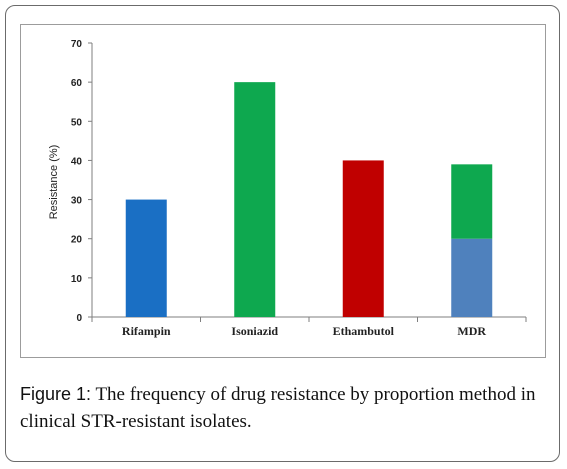 Image resolution: width=567 pixels, height=469 pixels. What do you see at coordinates (56, 394) in the screenshot?
I see `caption-label: Figure 1:` at bounding box center [56, 394].